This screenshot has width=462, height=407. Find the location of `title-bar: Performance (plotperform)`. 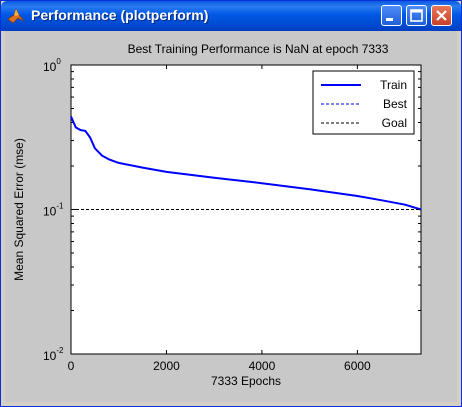

title-bar: Performance (plotperform) is located at coordinates (231, 16).